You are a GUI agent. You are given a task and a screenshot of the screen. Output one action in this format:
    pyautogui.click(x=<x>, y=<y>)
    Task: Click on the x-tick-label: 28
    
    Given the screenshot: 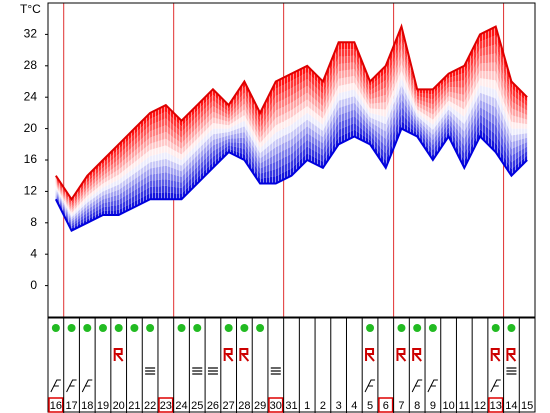 What is the action you would take?
    pyautogui.click(x=244, y=406)
    